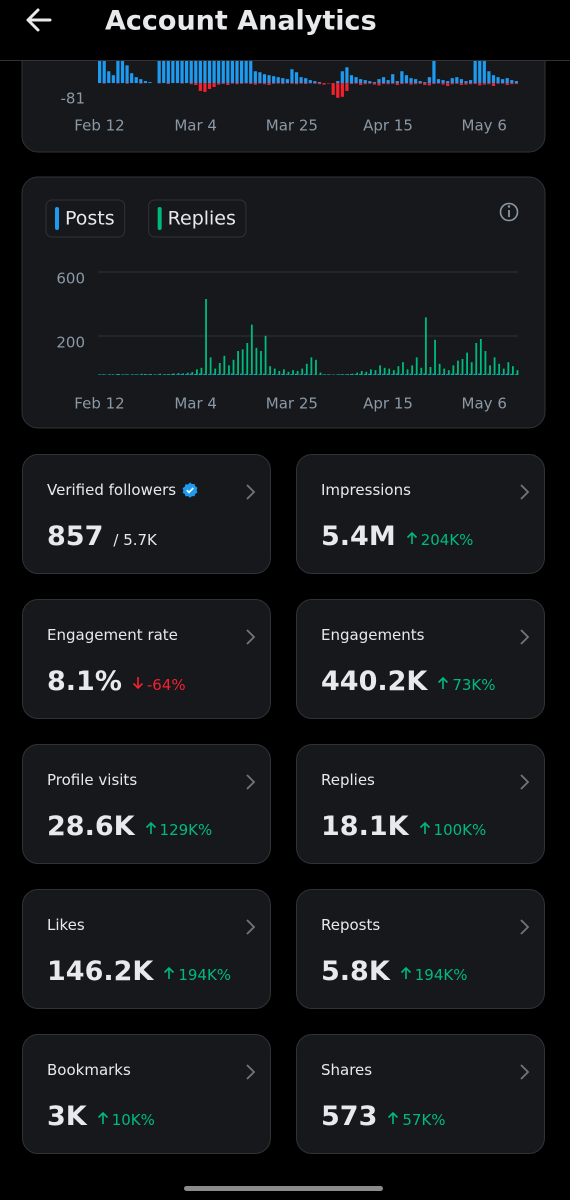 This screenshot has height=1200, width=570. Describe the element at coordinates (420, 659) in the screenshot. I see `stat-card: Engagements 440.2K 73K%` at that location.